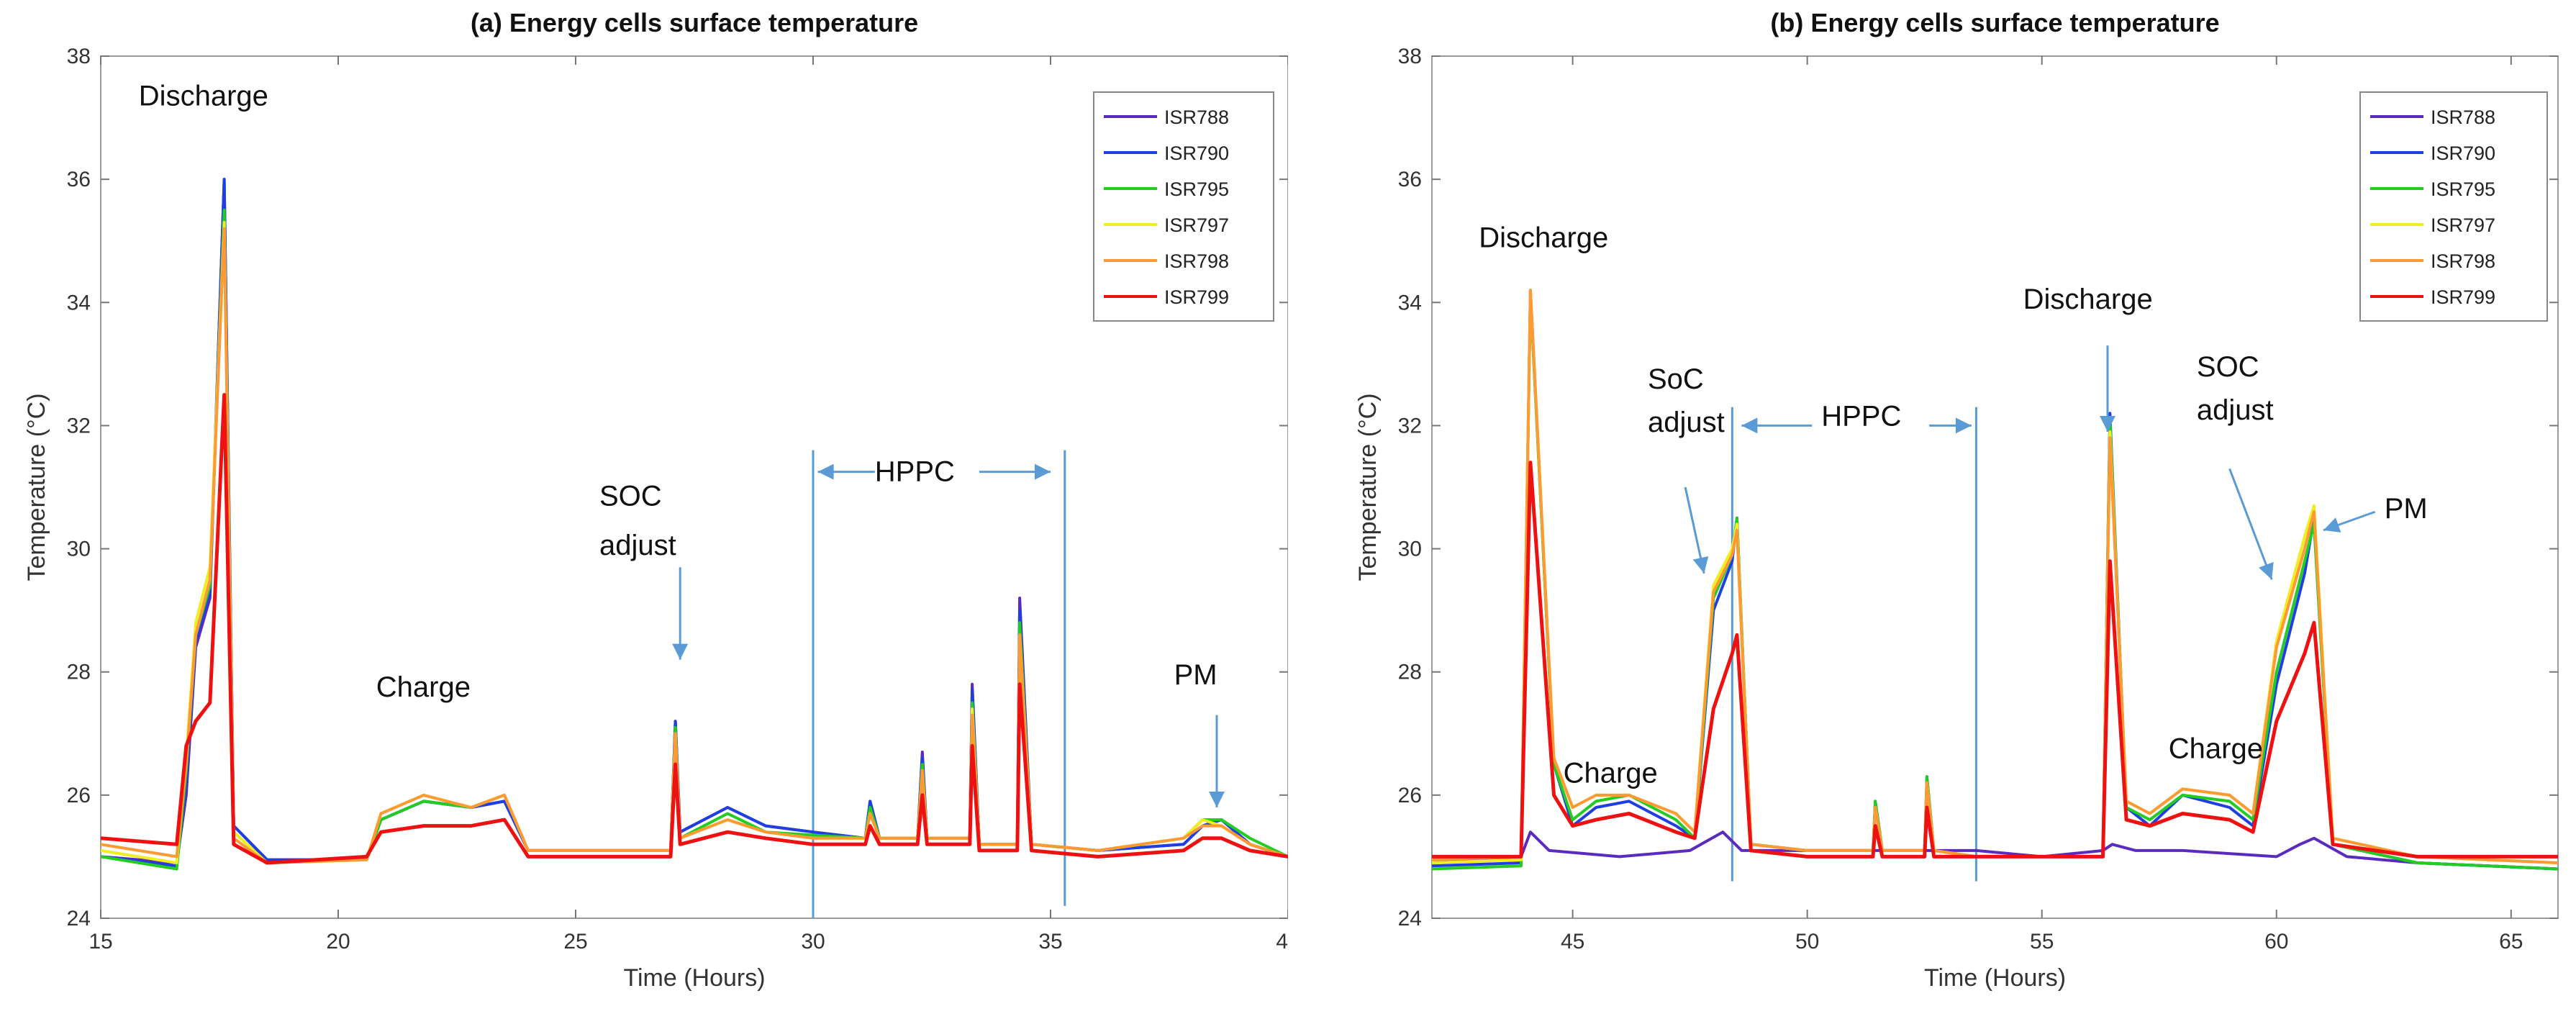  Describe the element at coordinates (813, 942) in the screenshot. I see `x-tick-label: 30` at that location.